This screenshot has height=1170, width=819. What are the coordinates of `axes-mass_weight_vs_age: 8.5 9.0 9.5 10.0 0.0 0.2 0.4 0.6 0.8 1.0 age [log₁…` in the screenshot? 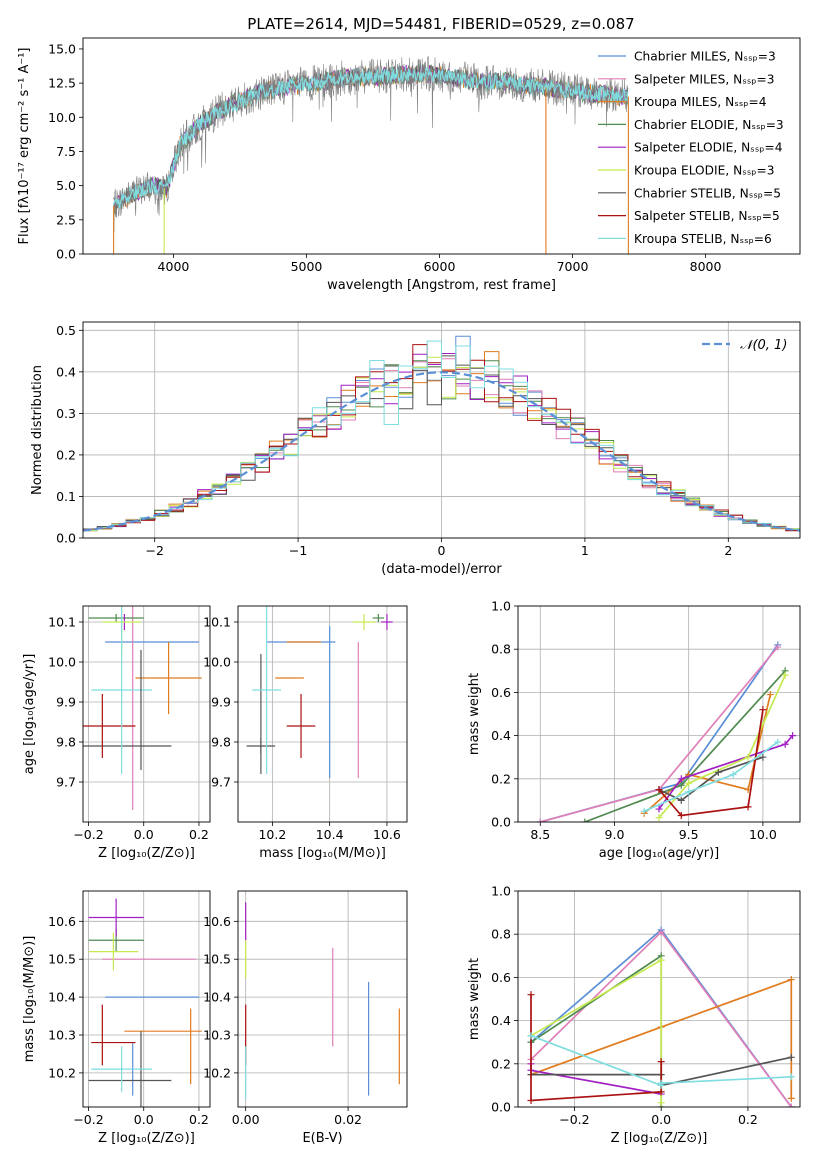 It's located at (634, 730).